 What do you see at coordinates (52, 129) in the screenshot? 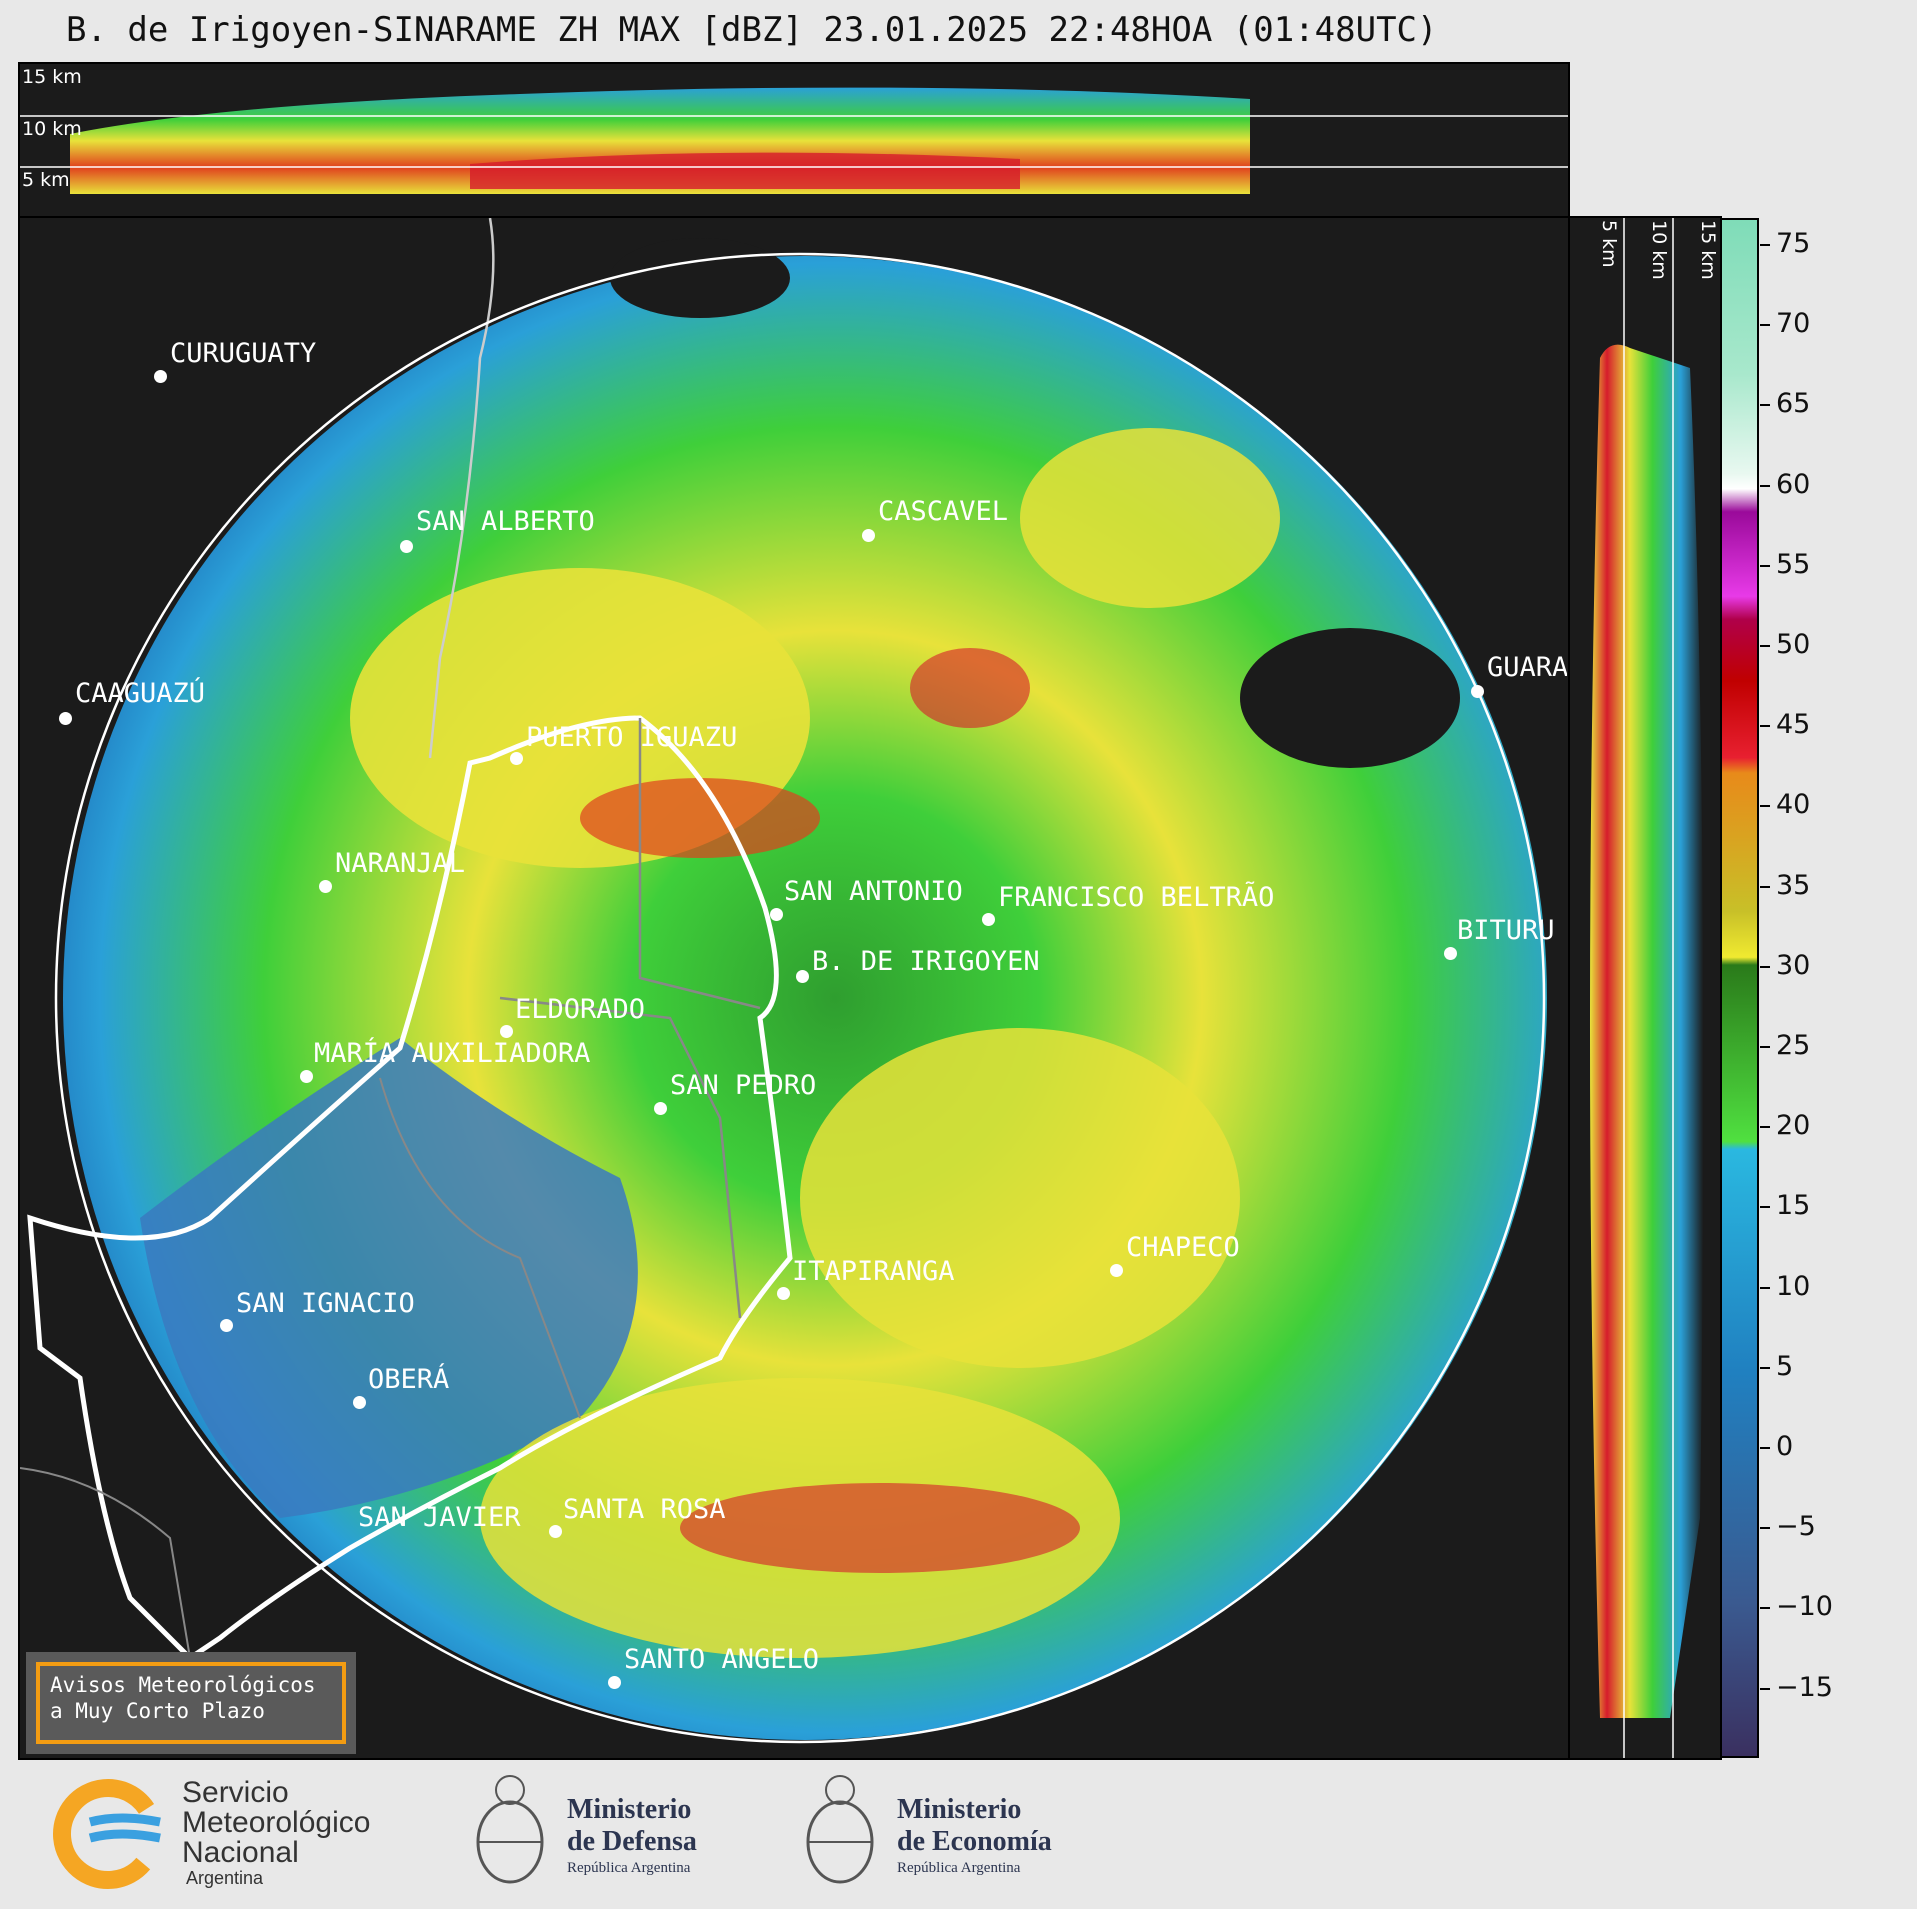
I see `top-profile-label-10km: 10 km` at bounding box center [52, 129].